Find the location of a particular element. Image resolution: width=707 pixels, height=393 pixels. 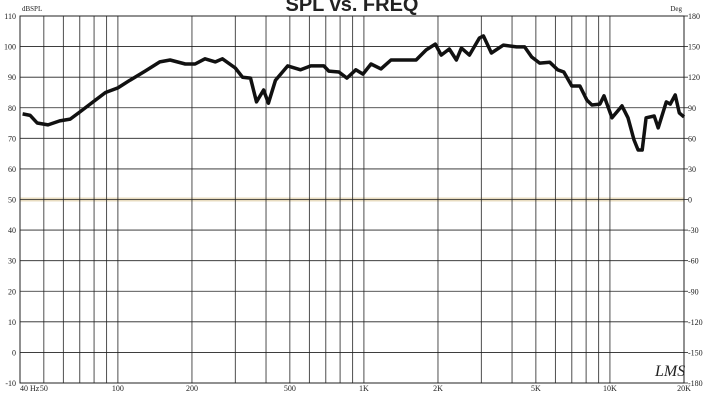

y-axis-label: dBSPL is located at coordinates (32, 9).